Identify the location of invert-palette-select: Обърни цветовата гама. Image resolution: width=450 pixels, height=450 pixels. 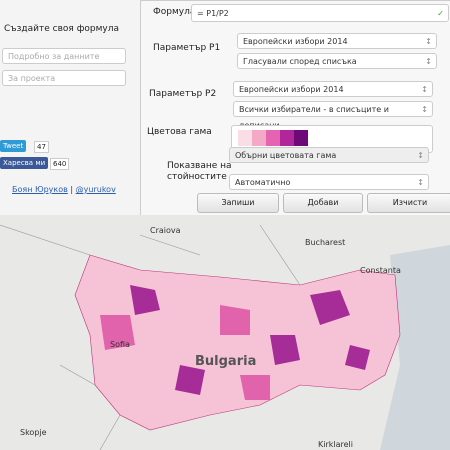
(329, 155).